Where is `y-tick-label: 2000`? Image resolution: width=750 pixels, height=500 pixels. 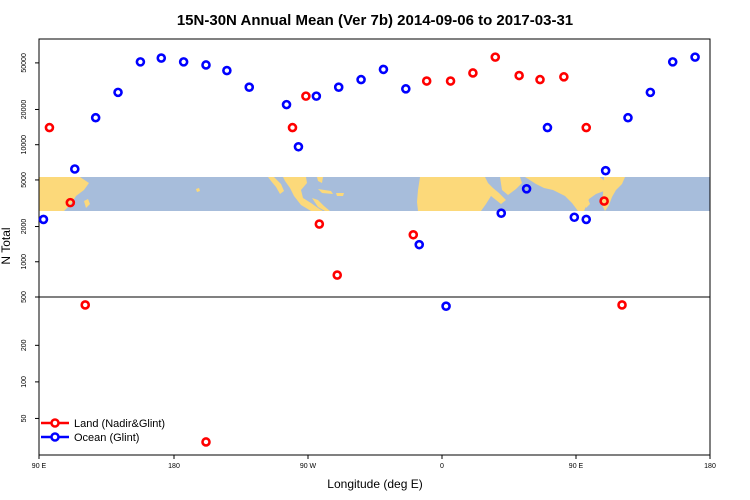 y-tick-label: 2000 is located at coordinates (24, 227).